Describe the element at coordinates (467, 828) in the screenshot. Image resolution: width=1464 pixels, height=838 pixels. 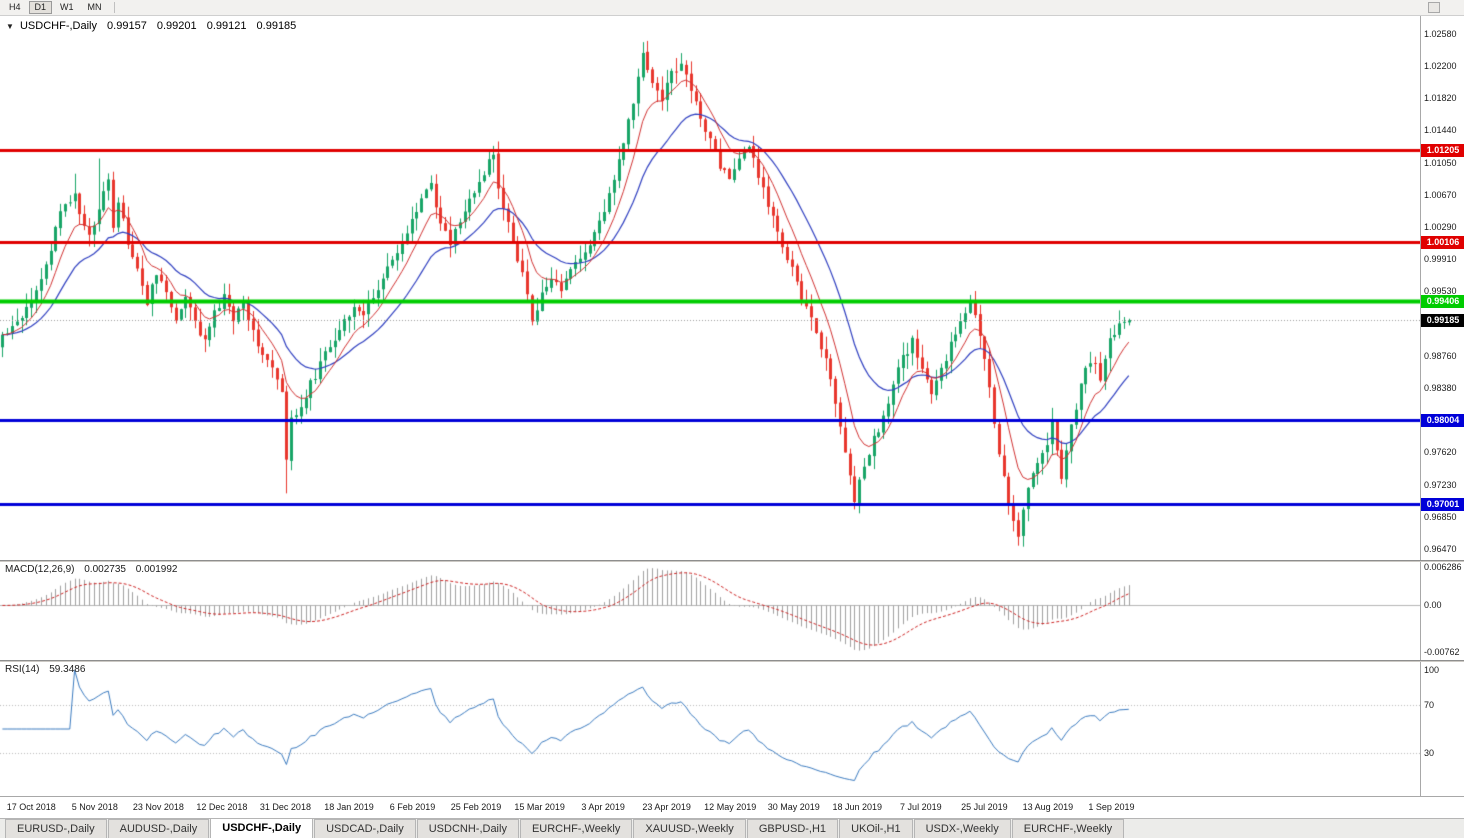
I see `chart-tab-usdcnh-daily: USDCNH-,Daily` at that location.